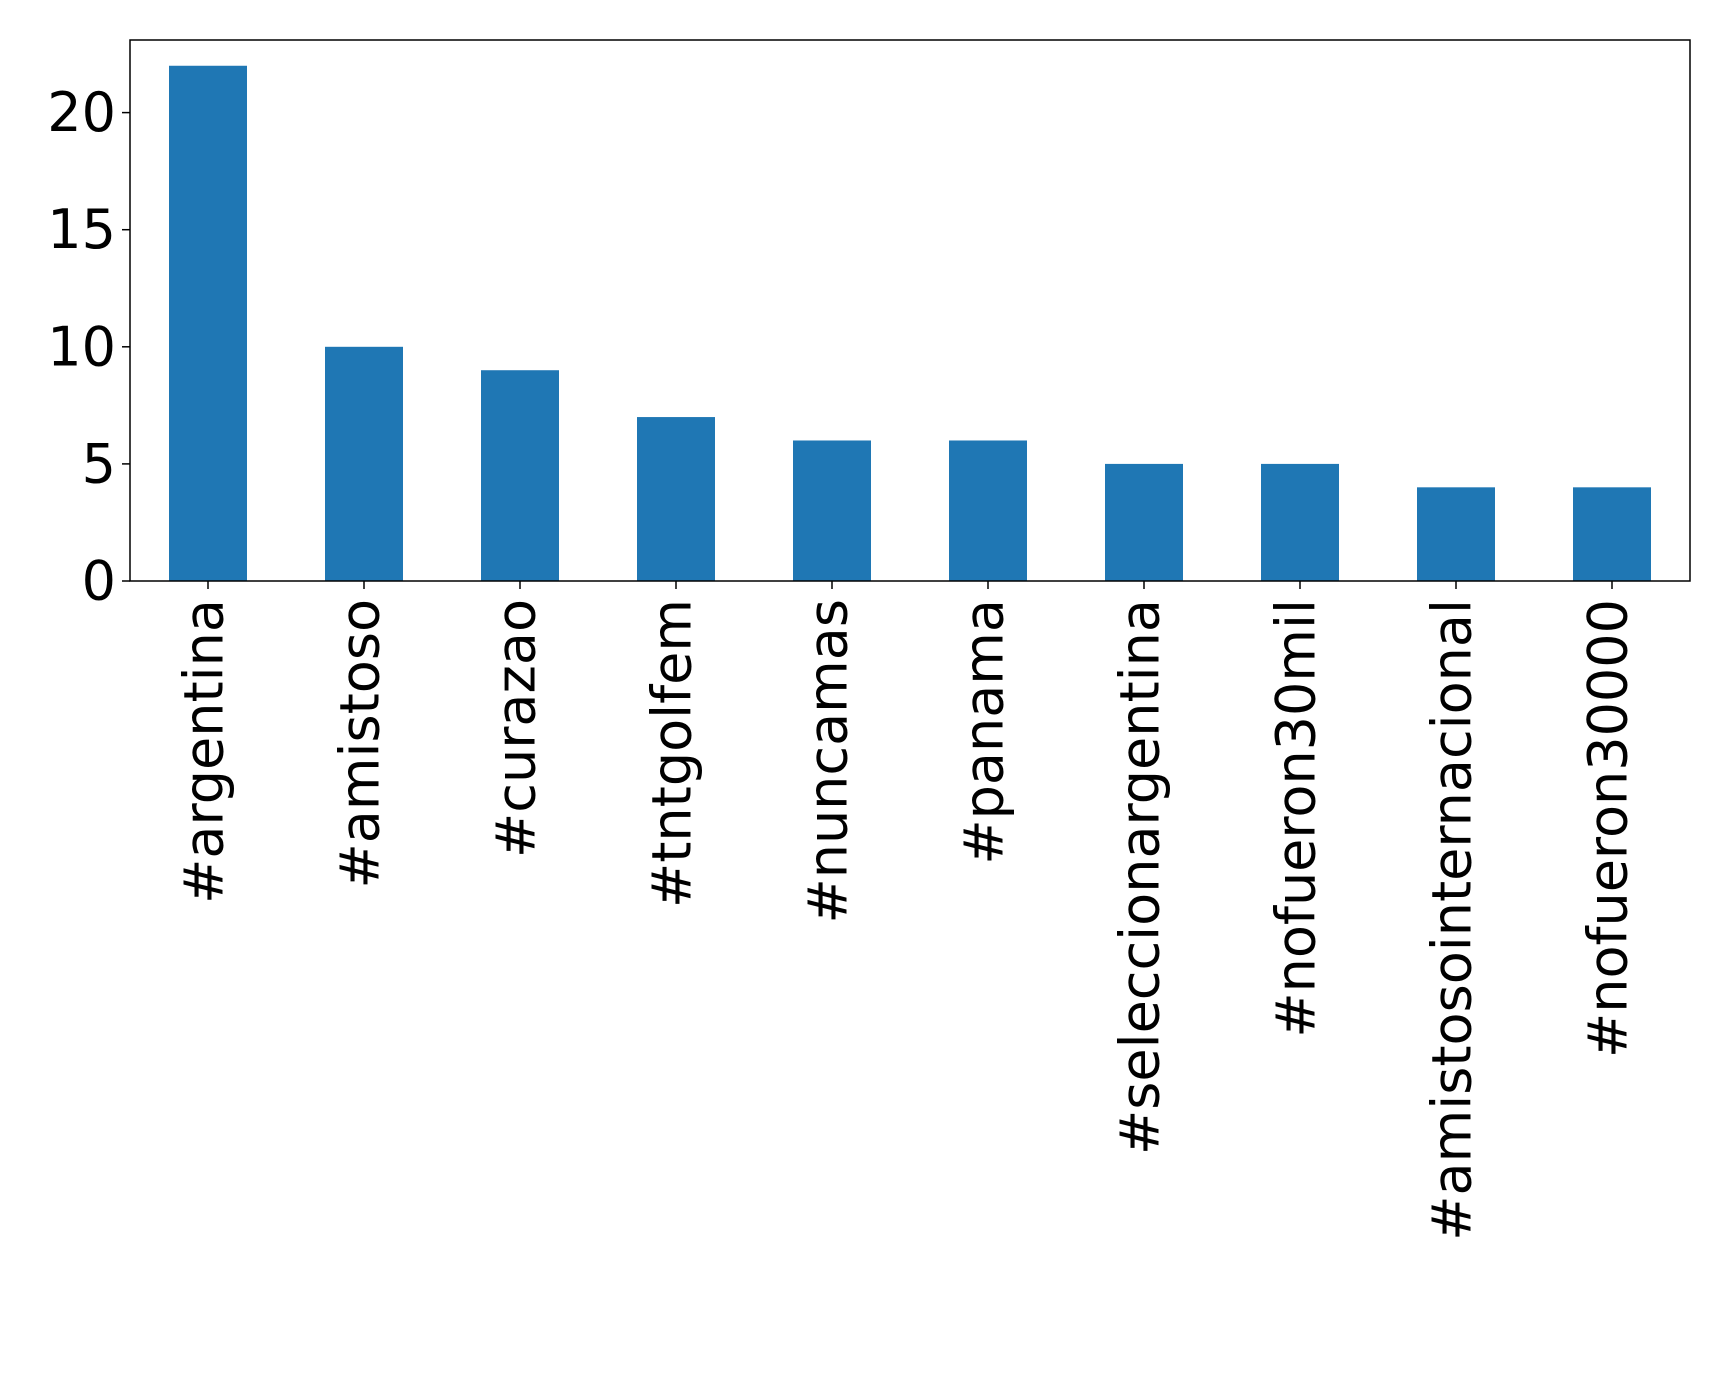  What do you see at coordinates (672, 753) in the screenshot?
I see `x-tick-label: #tntgolfem` at bounding box center [672, 753].